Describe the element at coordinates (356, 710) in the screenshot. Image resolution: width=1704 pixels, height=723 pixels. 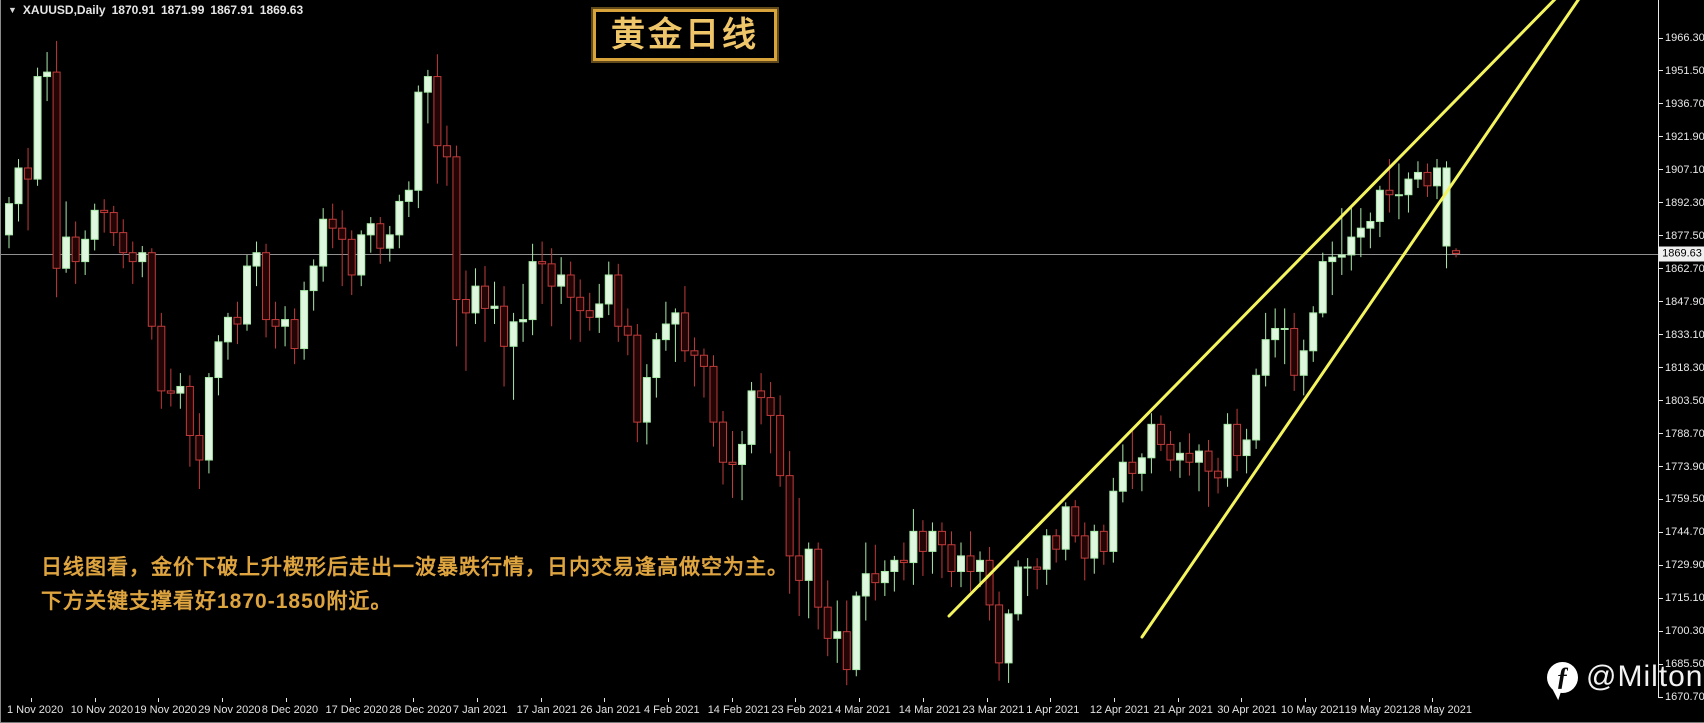
I see `time-axis-label: 17 Dec 2020` at that location.